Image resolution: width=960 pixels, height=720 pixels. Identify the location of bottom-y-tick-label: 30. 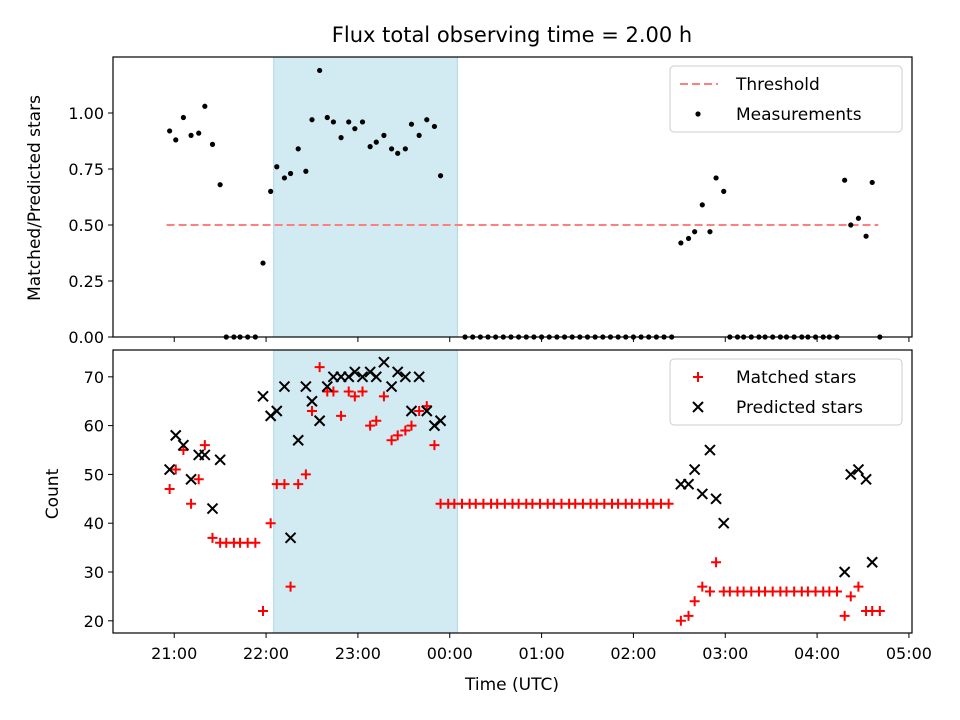
(94, 572).